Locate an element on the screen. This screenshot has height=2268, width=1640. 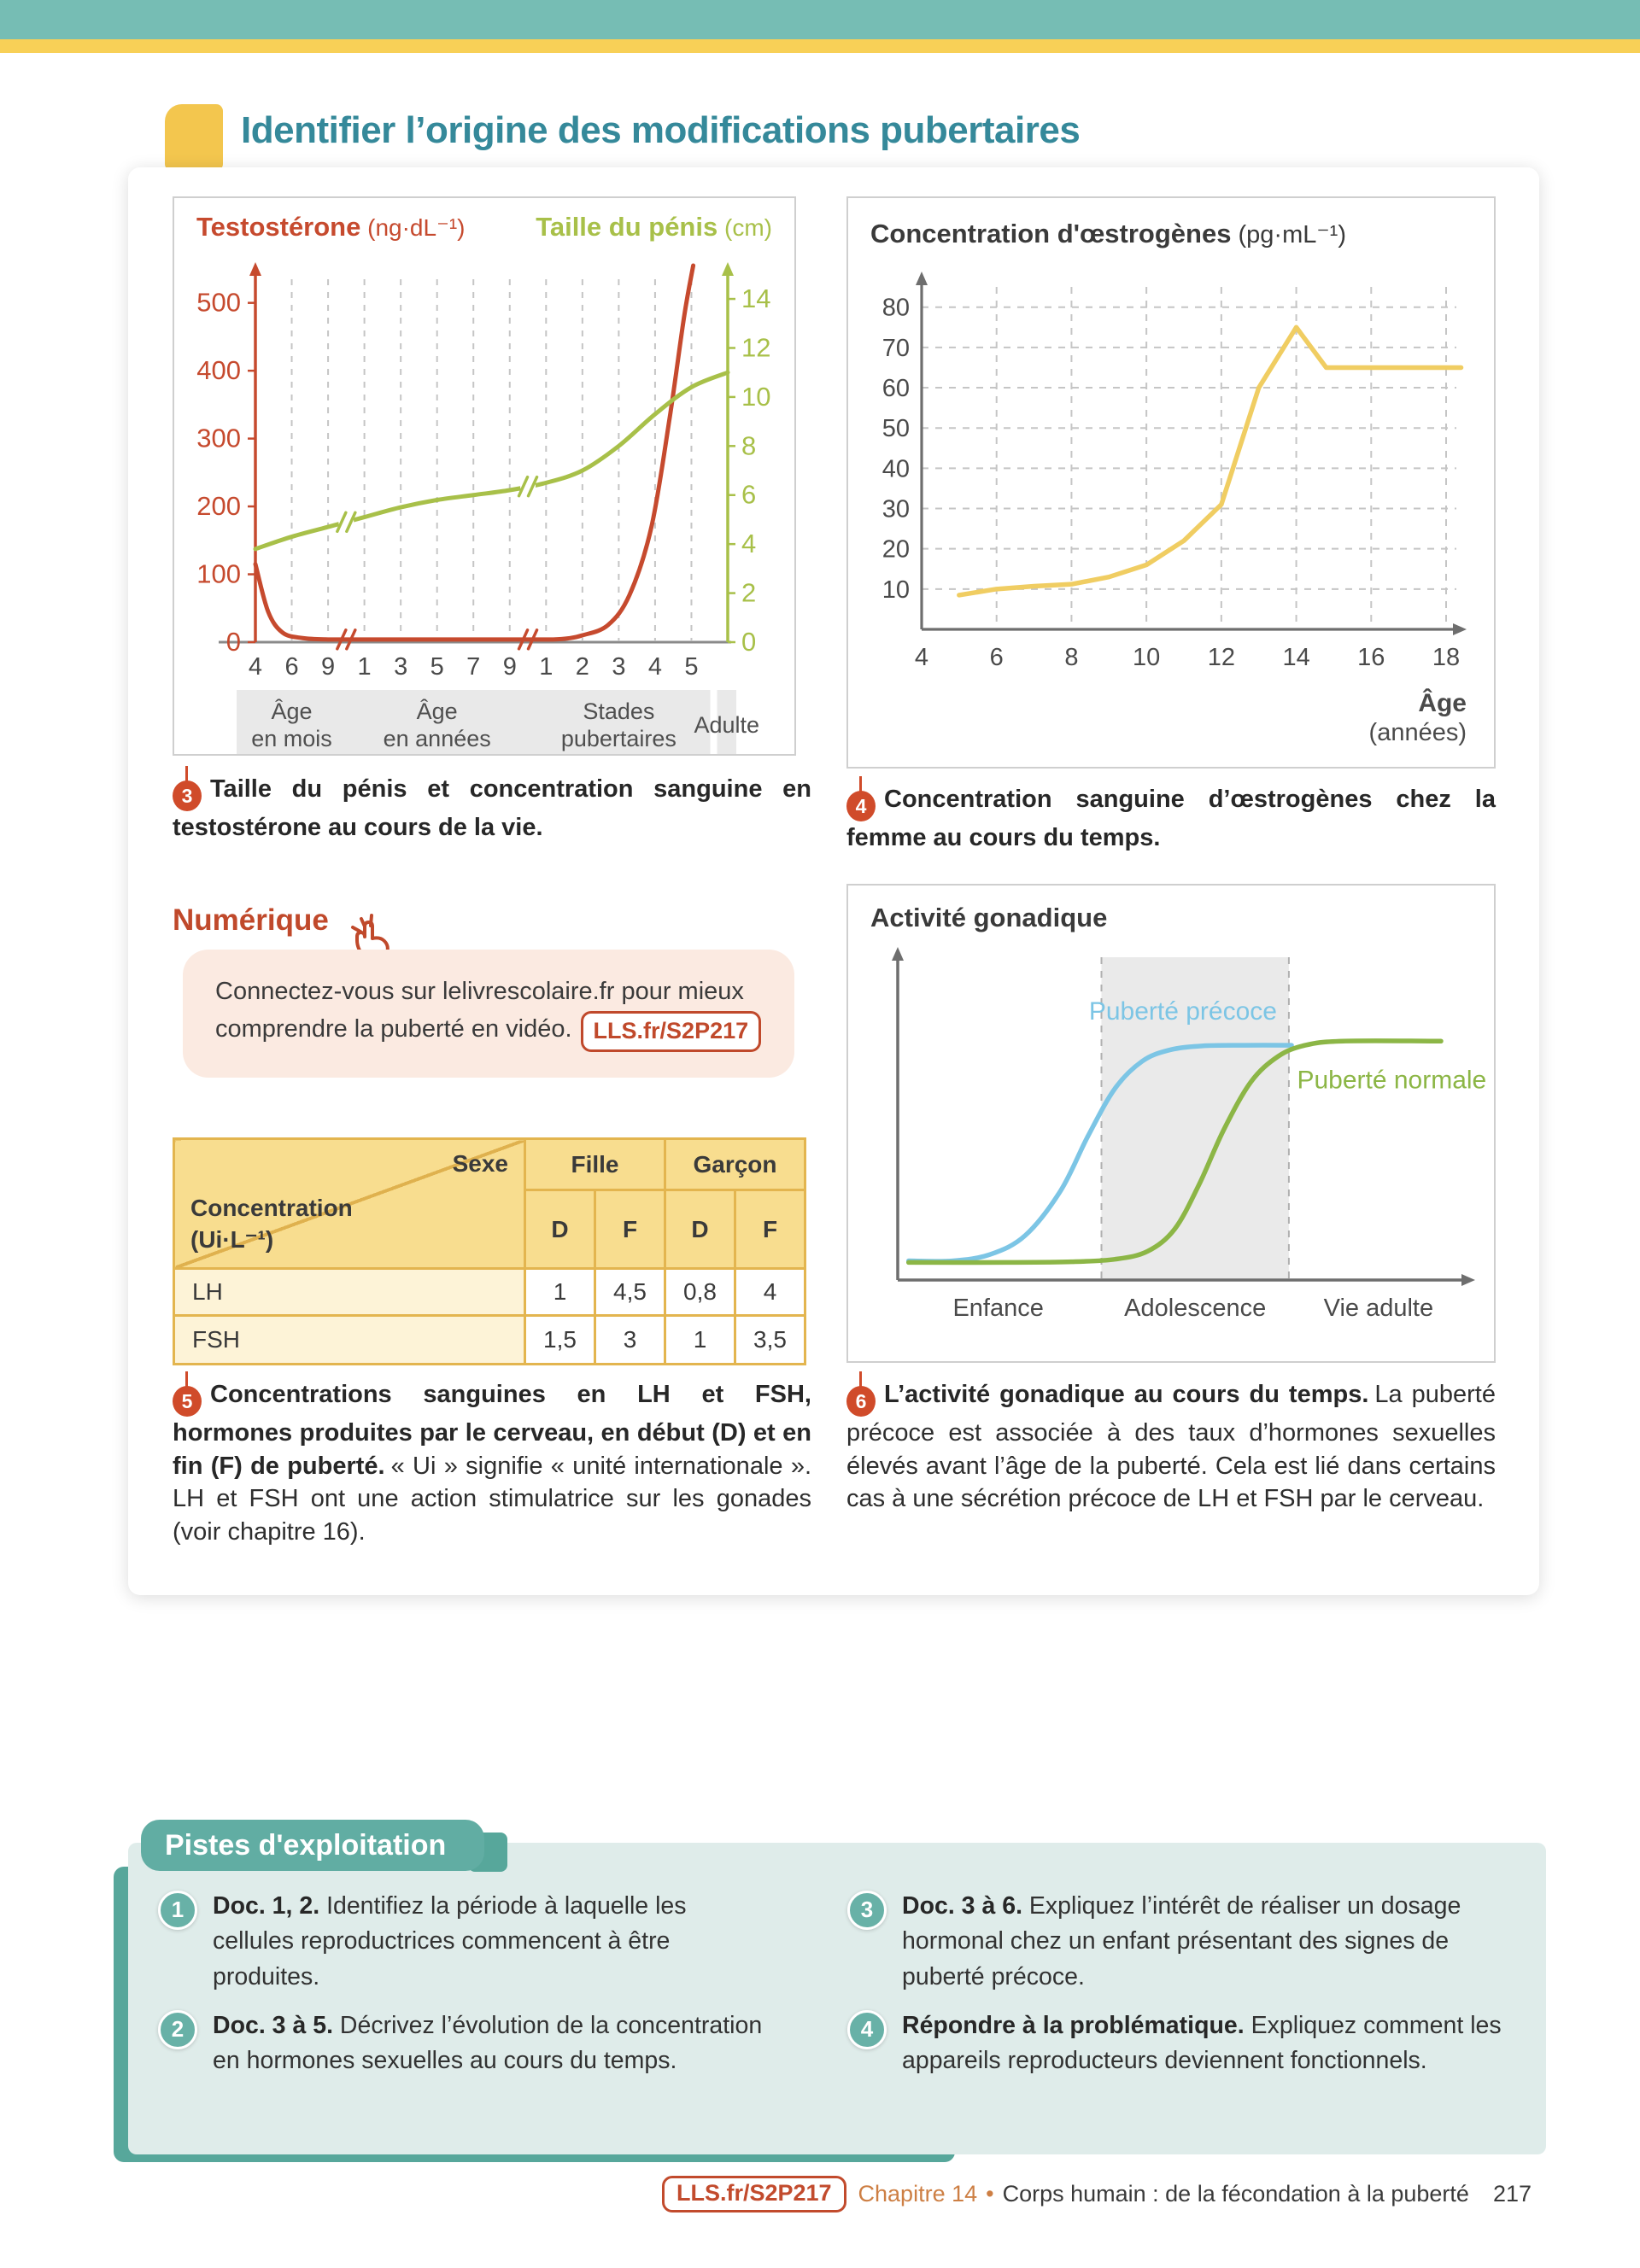
svg-text:Concentration d'œstrogènes (pg: Concentration d'œstrogènes (pg·mL⁻¹) is located at coordinates (1108, 233).